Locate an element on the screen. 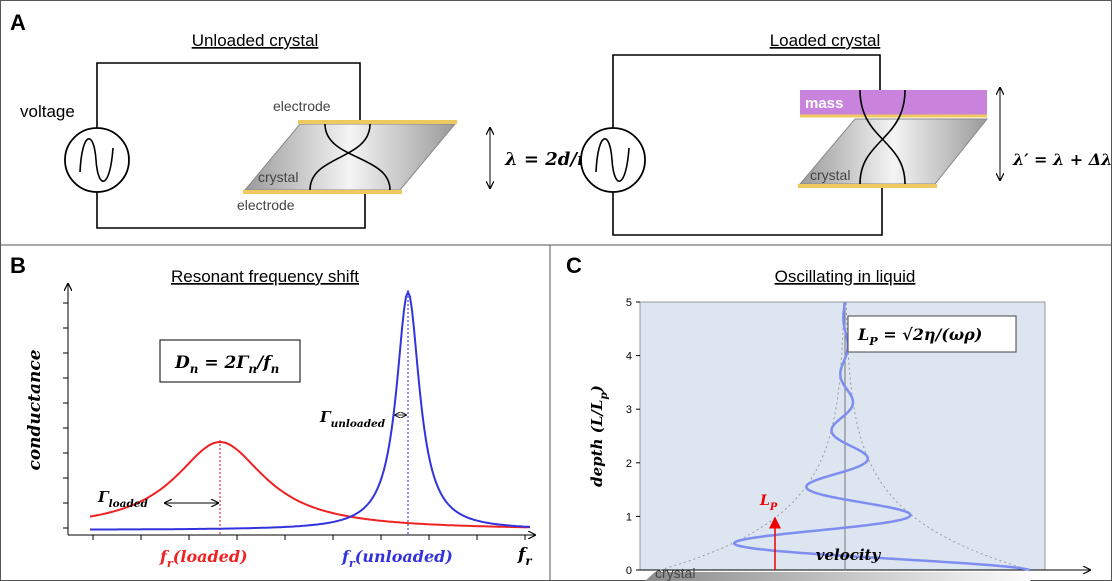 The image size is (1112, 581). text-part: = √2η/(ωρ) is located at coordinates (930, 334).